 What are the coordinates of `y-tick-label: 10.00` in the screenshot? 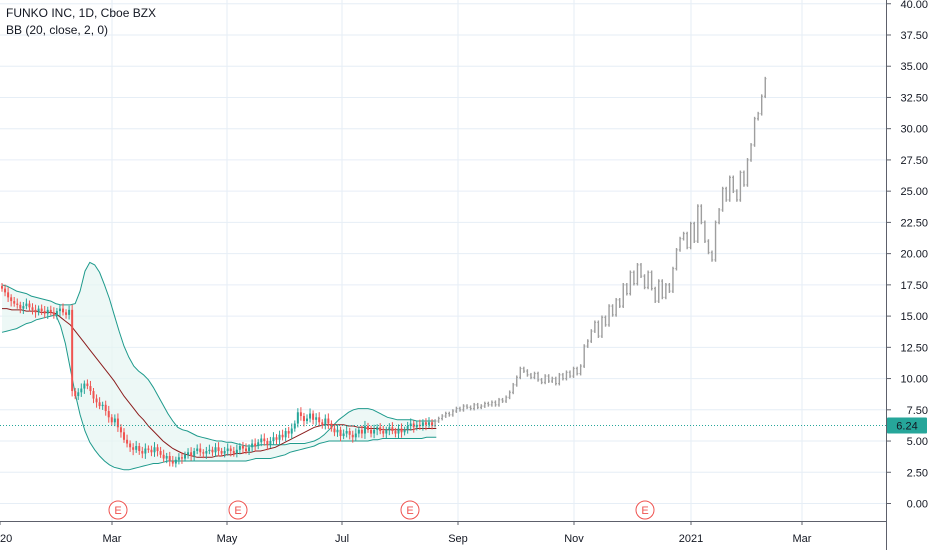 It's located at (914, 380).